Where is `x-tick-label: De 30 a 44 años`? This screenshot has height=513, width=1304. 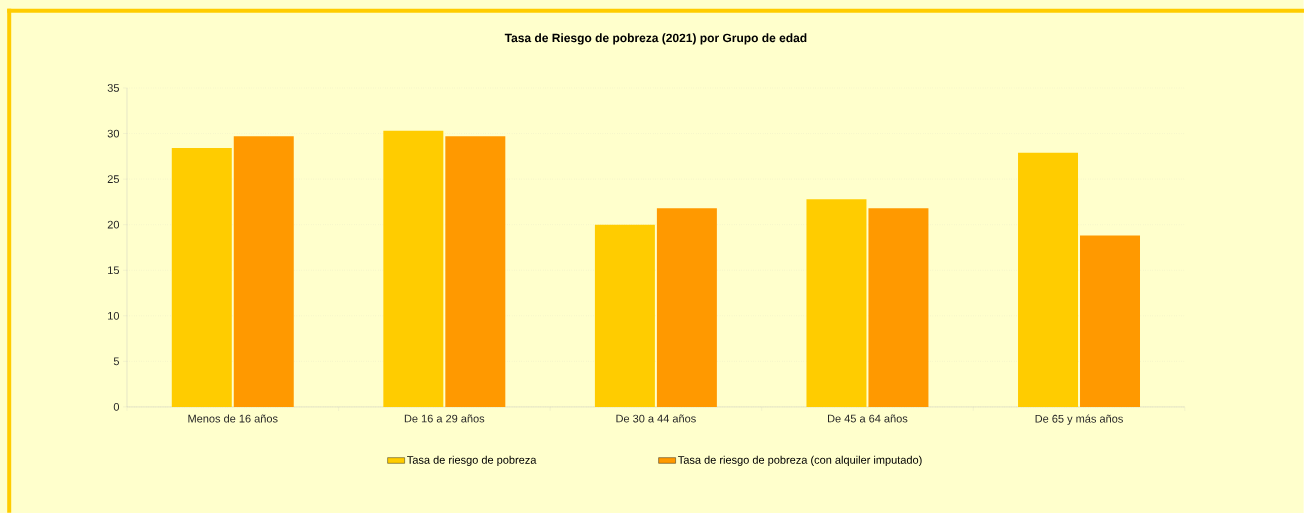 x-tick-label: De 30 a 44 años is located at coordinates (656, 418).